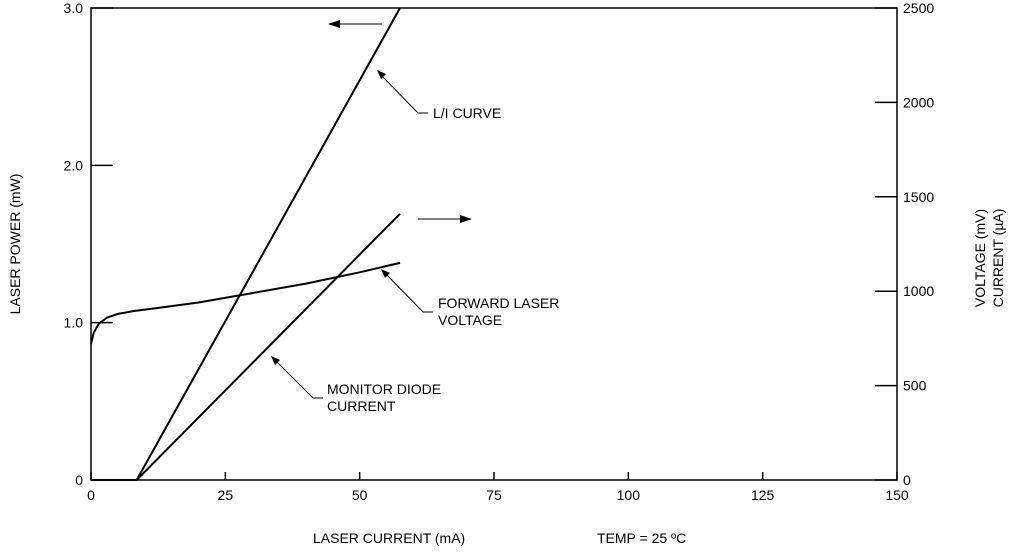 Image resolution: width=1011 pixels, height=552 pixels. Describe the element at coordinates (467, 113) in the screenshot. I see `li-curve-label: L/I CURVE` at that location.